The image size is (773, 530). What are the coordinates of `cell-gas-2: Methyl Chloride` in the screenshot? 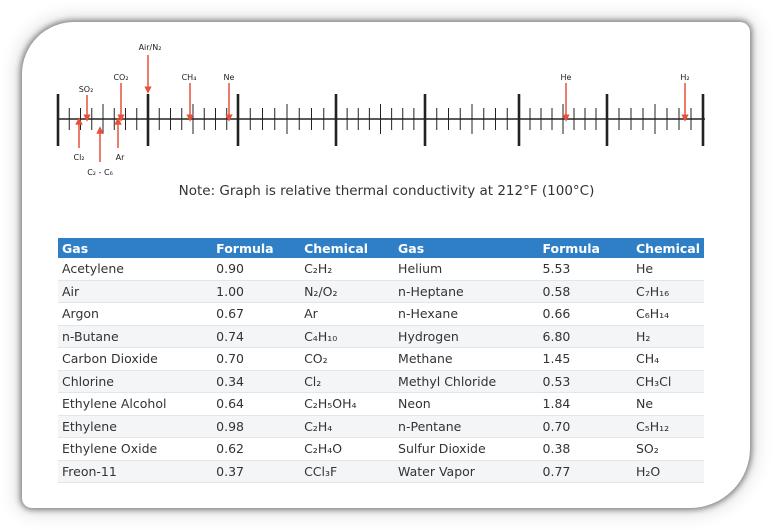 It's located at (466, 381).